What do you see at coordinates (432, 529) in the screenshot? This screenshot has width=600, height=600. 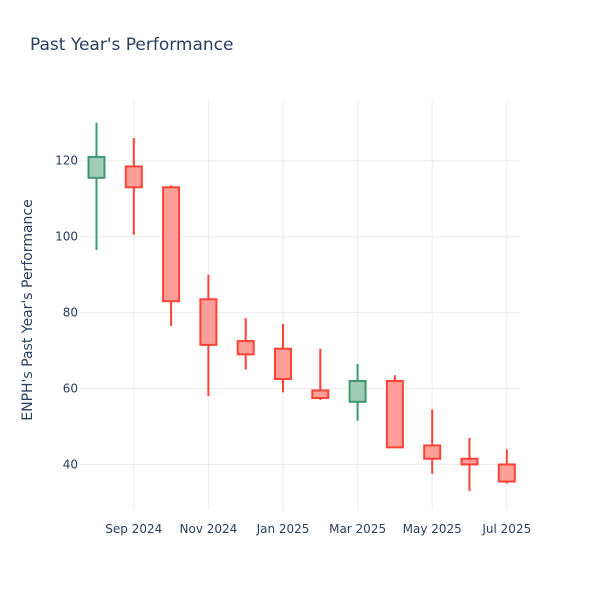 I see `x-tick-label: May 2025` at bounding box center [432, 529].